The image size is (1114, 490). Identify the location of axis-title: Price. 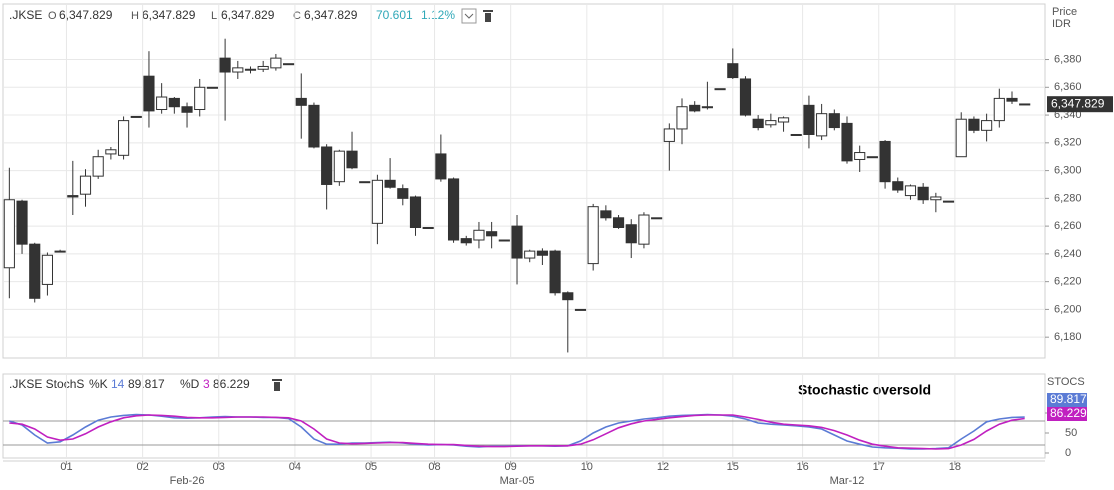
(1064, 12).